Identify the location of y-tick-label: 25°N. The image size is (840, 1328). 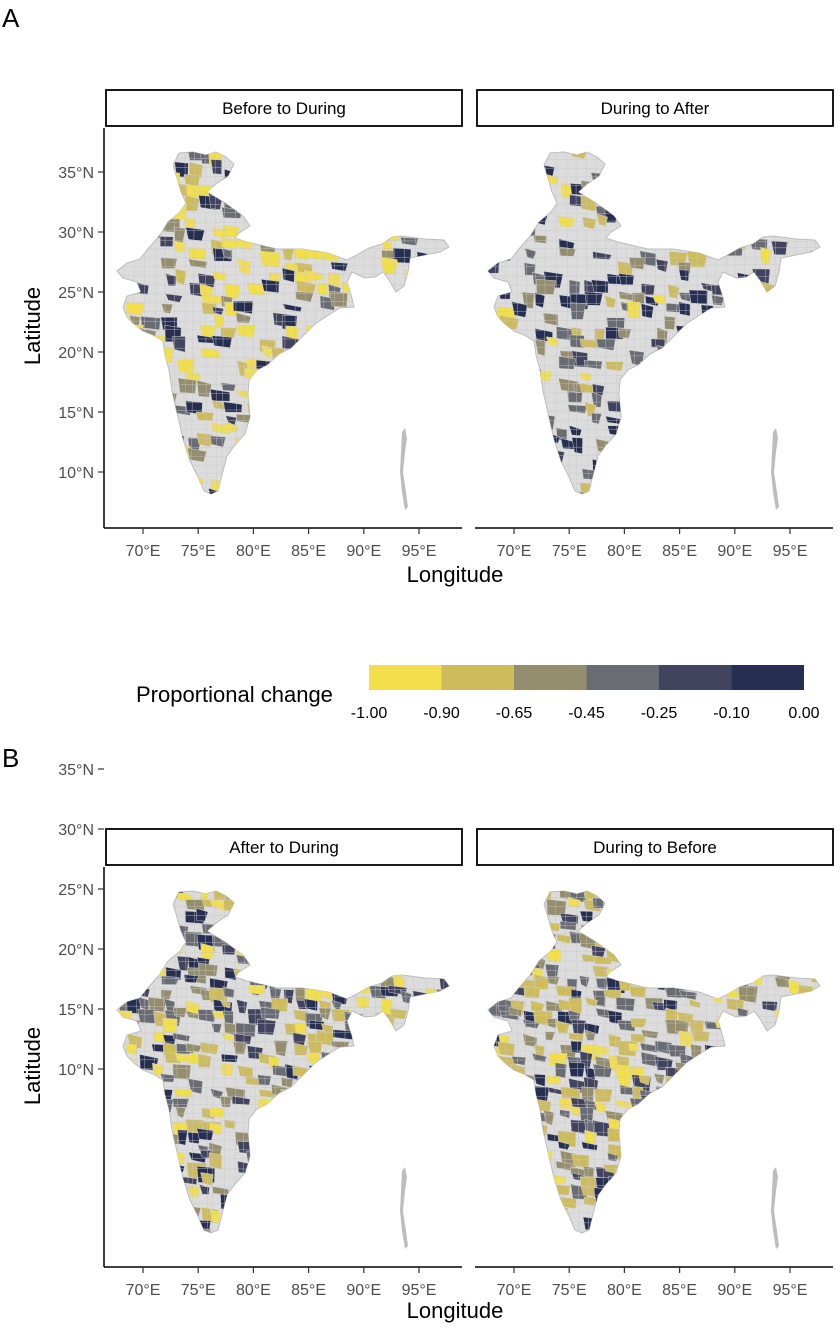
(76, 890).